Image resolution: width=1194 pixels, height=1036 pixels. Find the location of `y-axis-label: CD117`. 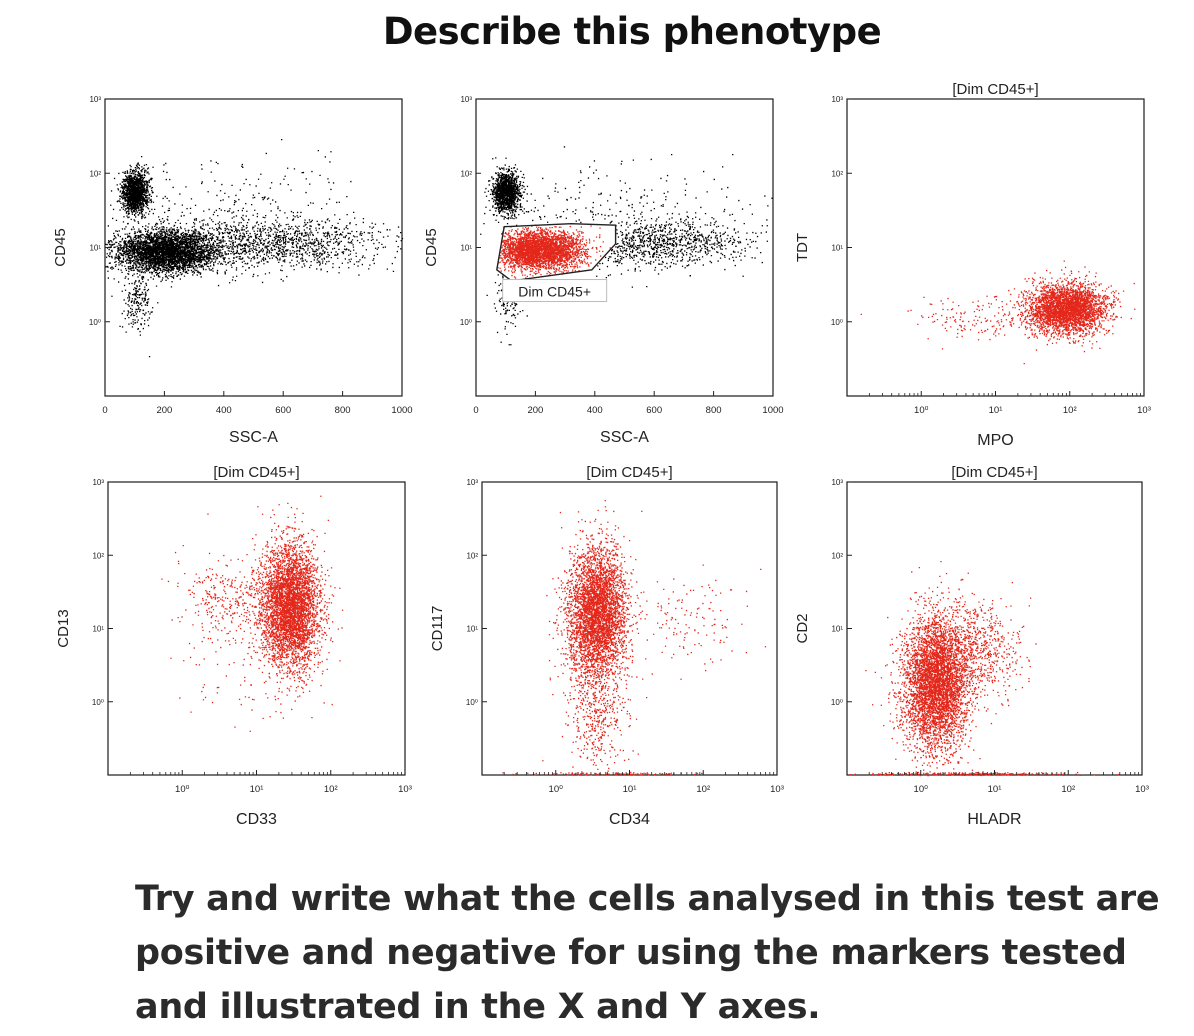

y-axis-label: CD117 is located at coordinates (437, 629).